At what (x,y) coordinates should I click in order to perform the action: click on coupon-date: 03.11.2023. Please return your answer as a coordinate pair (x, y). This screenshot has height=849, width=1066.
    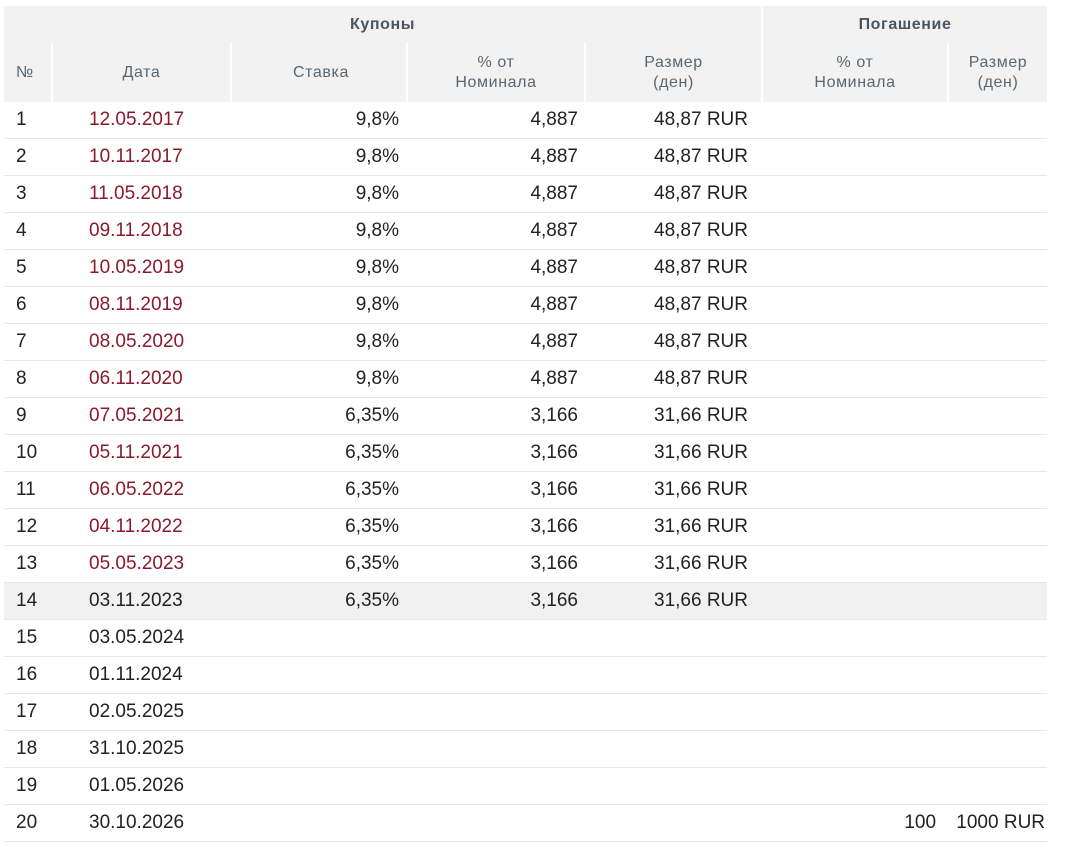
    Looking at the image, I should click on (141, 601).